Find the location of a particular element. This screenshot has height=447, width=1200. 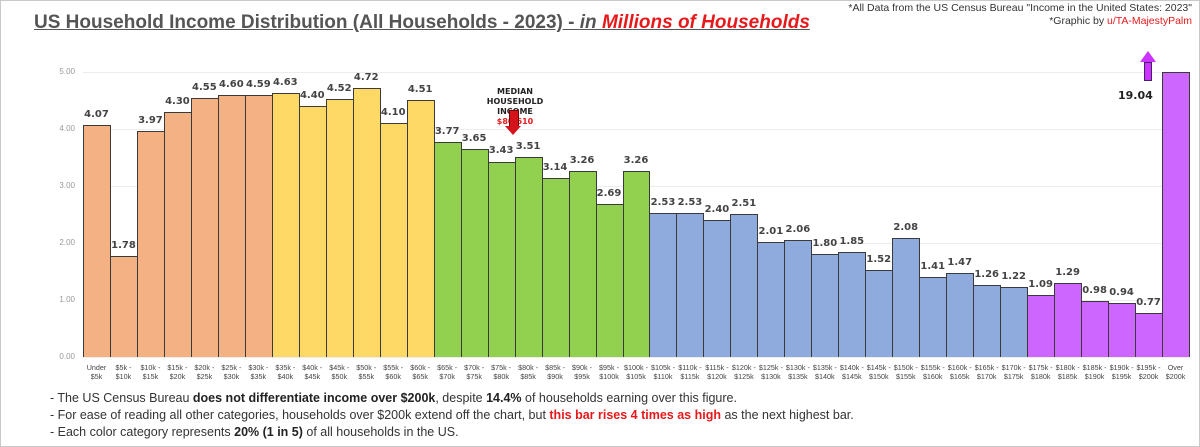

x-tick-label: $15k - $20k is located at coordinates (177, 372).